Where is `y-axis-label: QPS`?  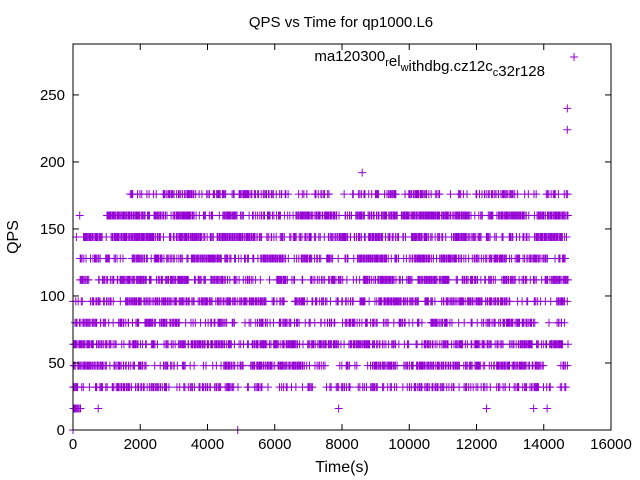 y-axis-label: QPS is located at coordinates (13, 237).